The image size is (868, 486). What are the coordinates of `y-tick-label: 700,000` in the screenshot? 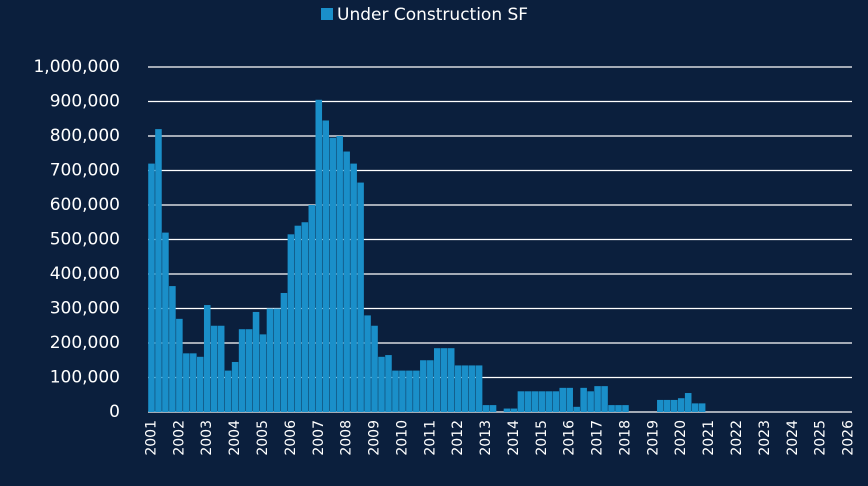 It's located at (85, 171).